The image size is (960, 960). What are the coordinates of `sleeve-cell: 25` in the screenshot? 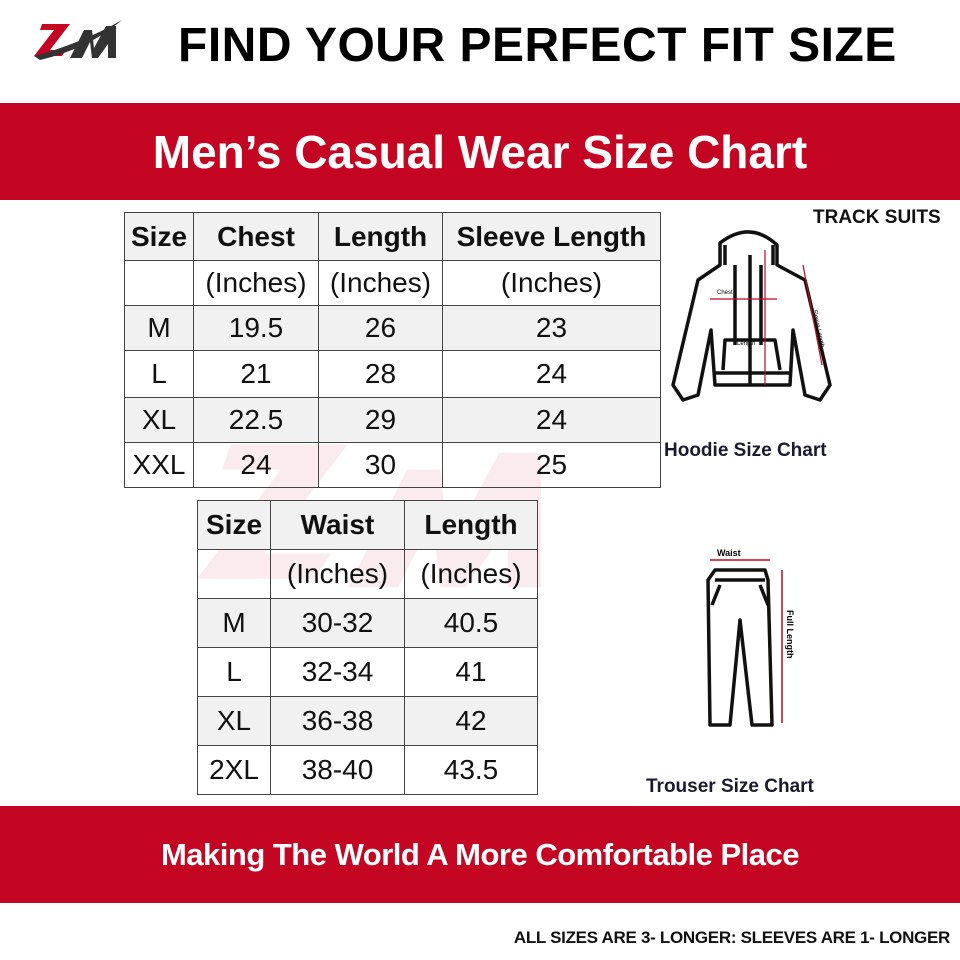 It's located at (551, 465).